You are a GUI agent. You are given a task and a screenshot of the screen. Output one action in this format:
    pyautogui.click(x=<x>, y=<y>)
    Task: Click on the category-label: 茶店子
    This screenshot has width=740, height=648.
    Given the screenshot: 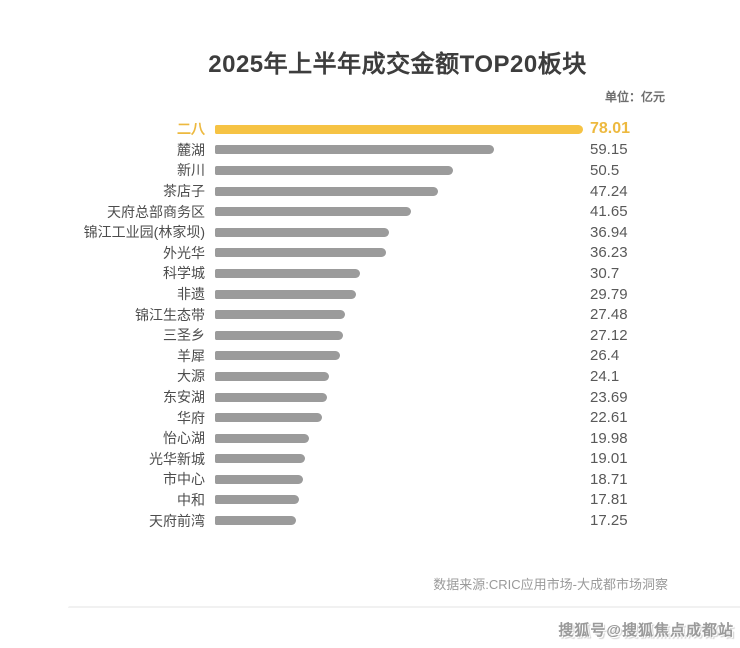 What is the action you would take?
    pyautogui.click(x=184, y=191)
    